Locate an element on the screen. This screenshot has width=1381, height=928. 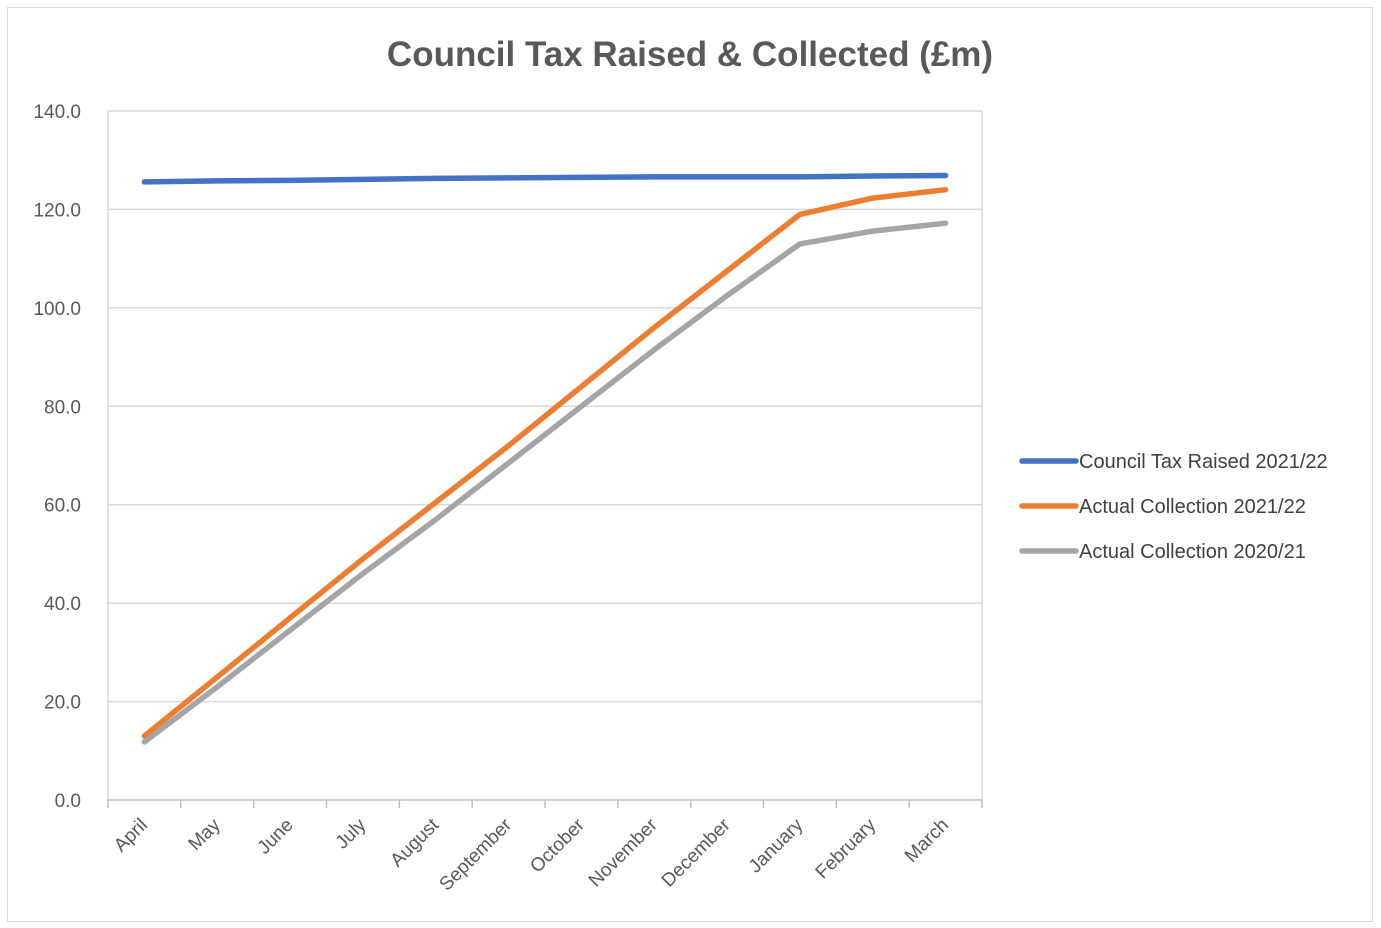
legend-label-3: Actual Collection 2020/21 is located at coordinates (1192, 552).